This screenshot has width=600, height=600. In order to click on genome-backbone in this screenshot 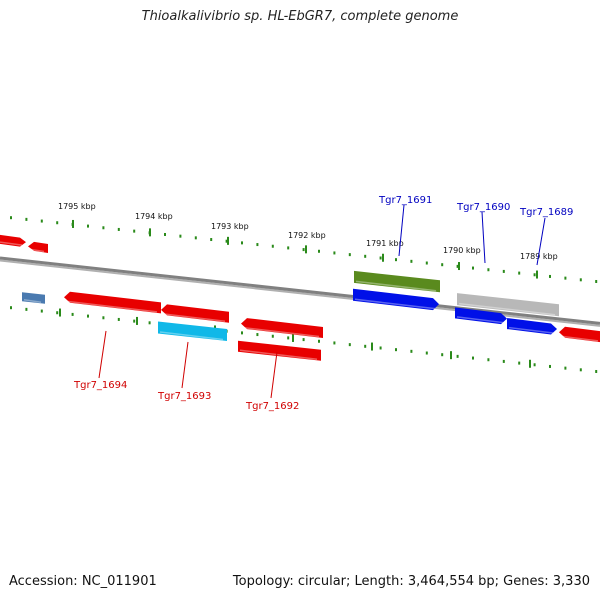, I will do `click(300, 290)`.